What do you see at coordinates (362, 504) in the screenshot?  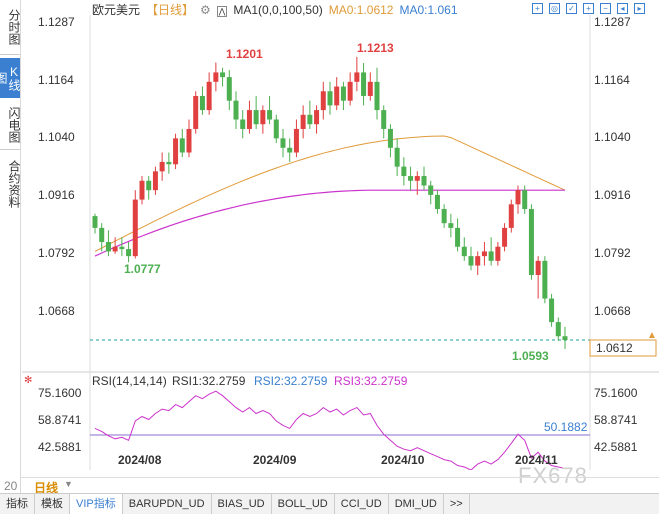 I see `tab-cci: CCI_UD` at bounding box center [362, 504].